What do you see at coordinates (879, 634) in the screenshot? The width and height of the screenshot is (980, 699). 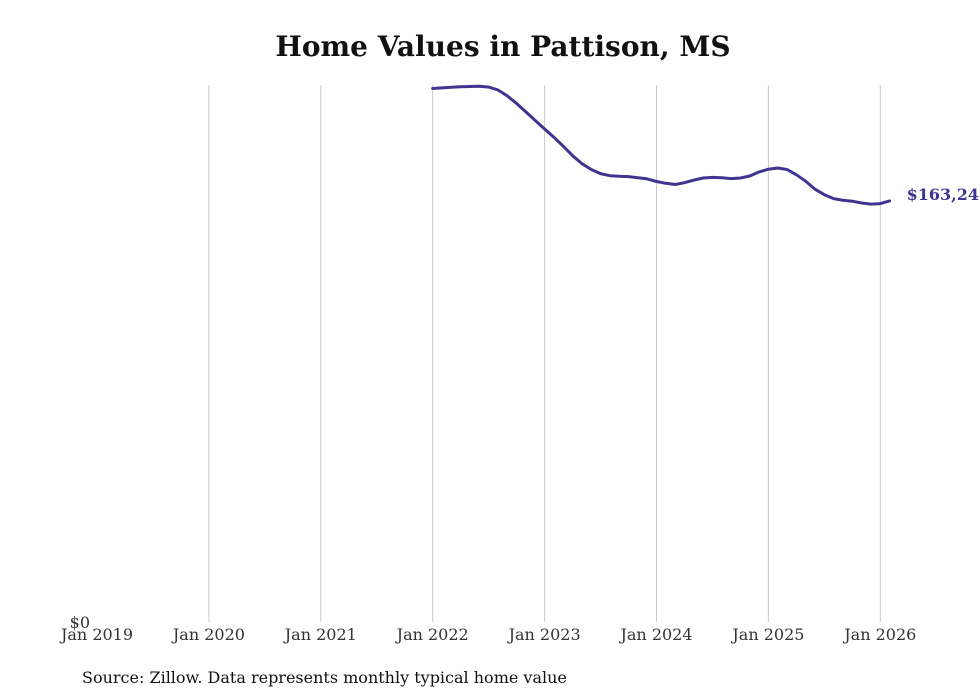 I see `x-tick-label: Jan 2026` at bounding box center [879, 634].